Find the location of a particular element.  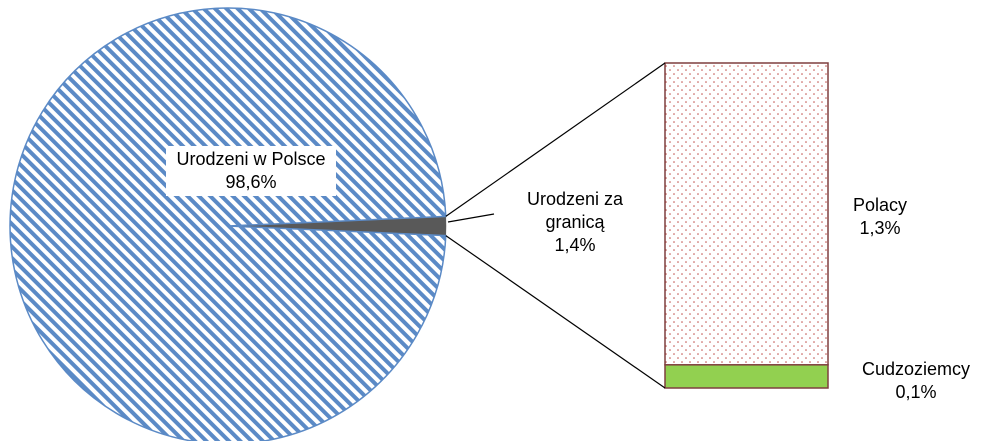

slice-label: Urodzeni w Polsce 98,6% is located at coordinates (251, 171).